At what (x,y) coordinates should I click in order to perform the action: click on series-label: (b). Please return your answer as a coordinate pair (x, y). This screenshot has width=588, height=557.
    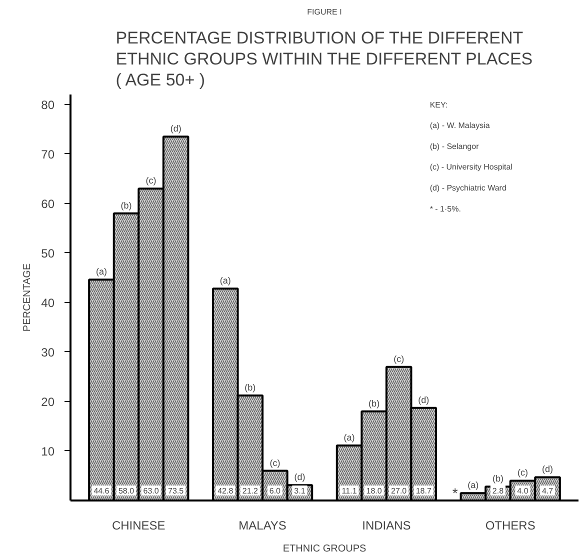
    Looking at the image, I should click on (126, 205).